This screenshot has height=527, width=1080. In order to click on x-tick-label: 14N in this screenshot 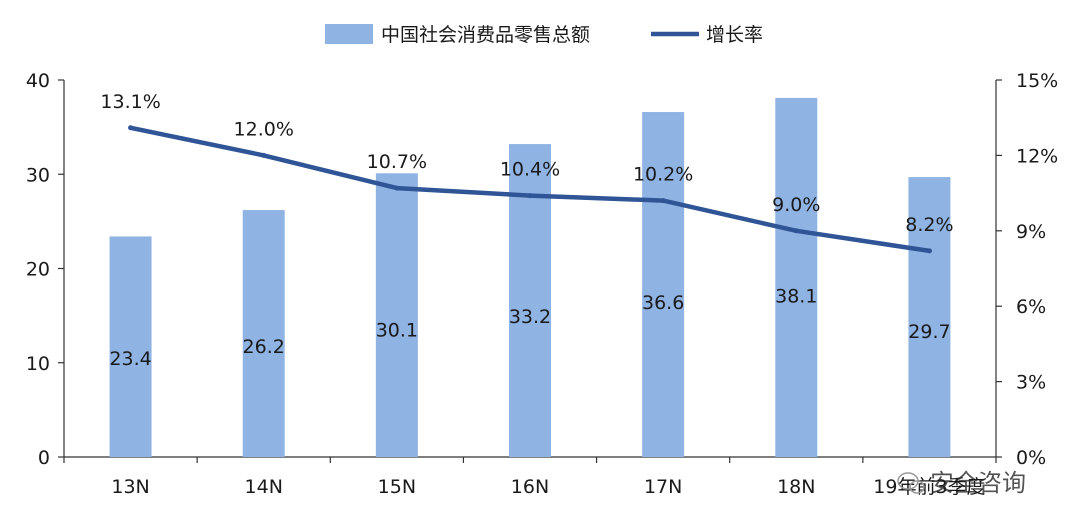, I will do `click(264, 487)`.